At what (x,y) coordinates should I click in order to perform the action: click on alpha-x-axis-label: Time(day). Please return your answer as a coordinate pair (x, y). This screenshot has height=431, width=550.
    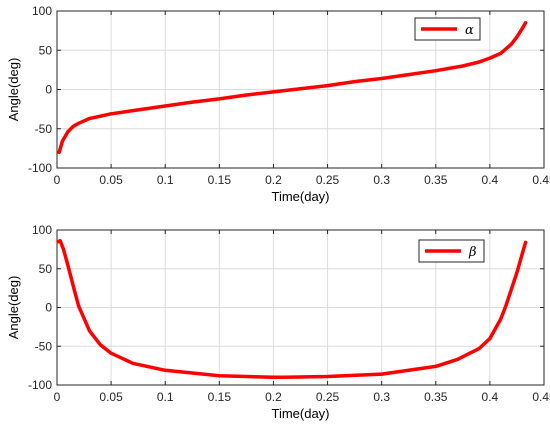
    Looking at the image, I should click on (300, 196).